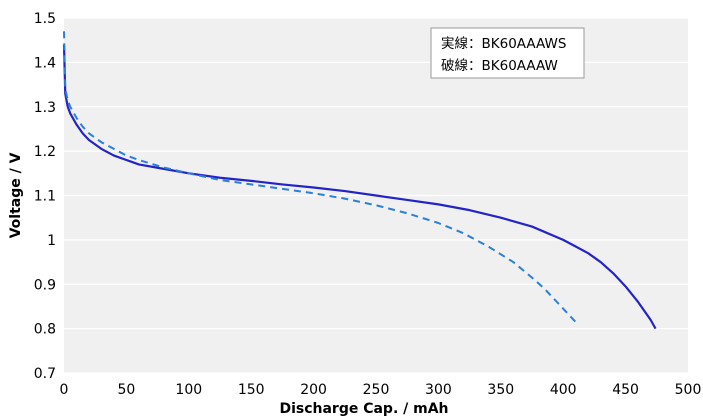 Image resolution: width=703 pixels, height=416 pixels. What do you see at coordinates (45, 19) in the screenshot?
I see `y-tick-label: 1.5` at bounding box center [45, 19].